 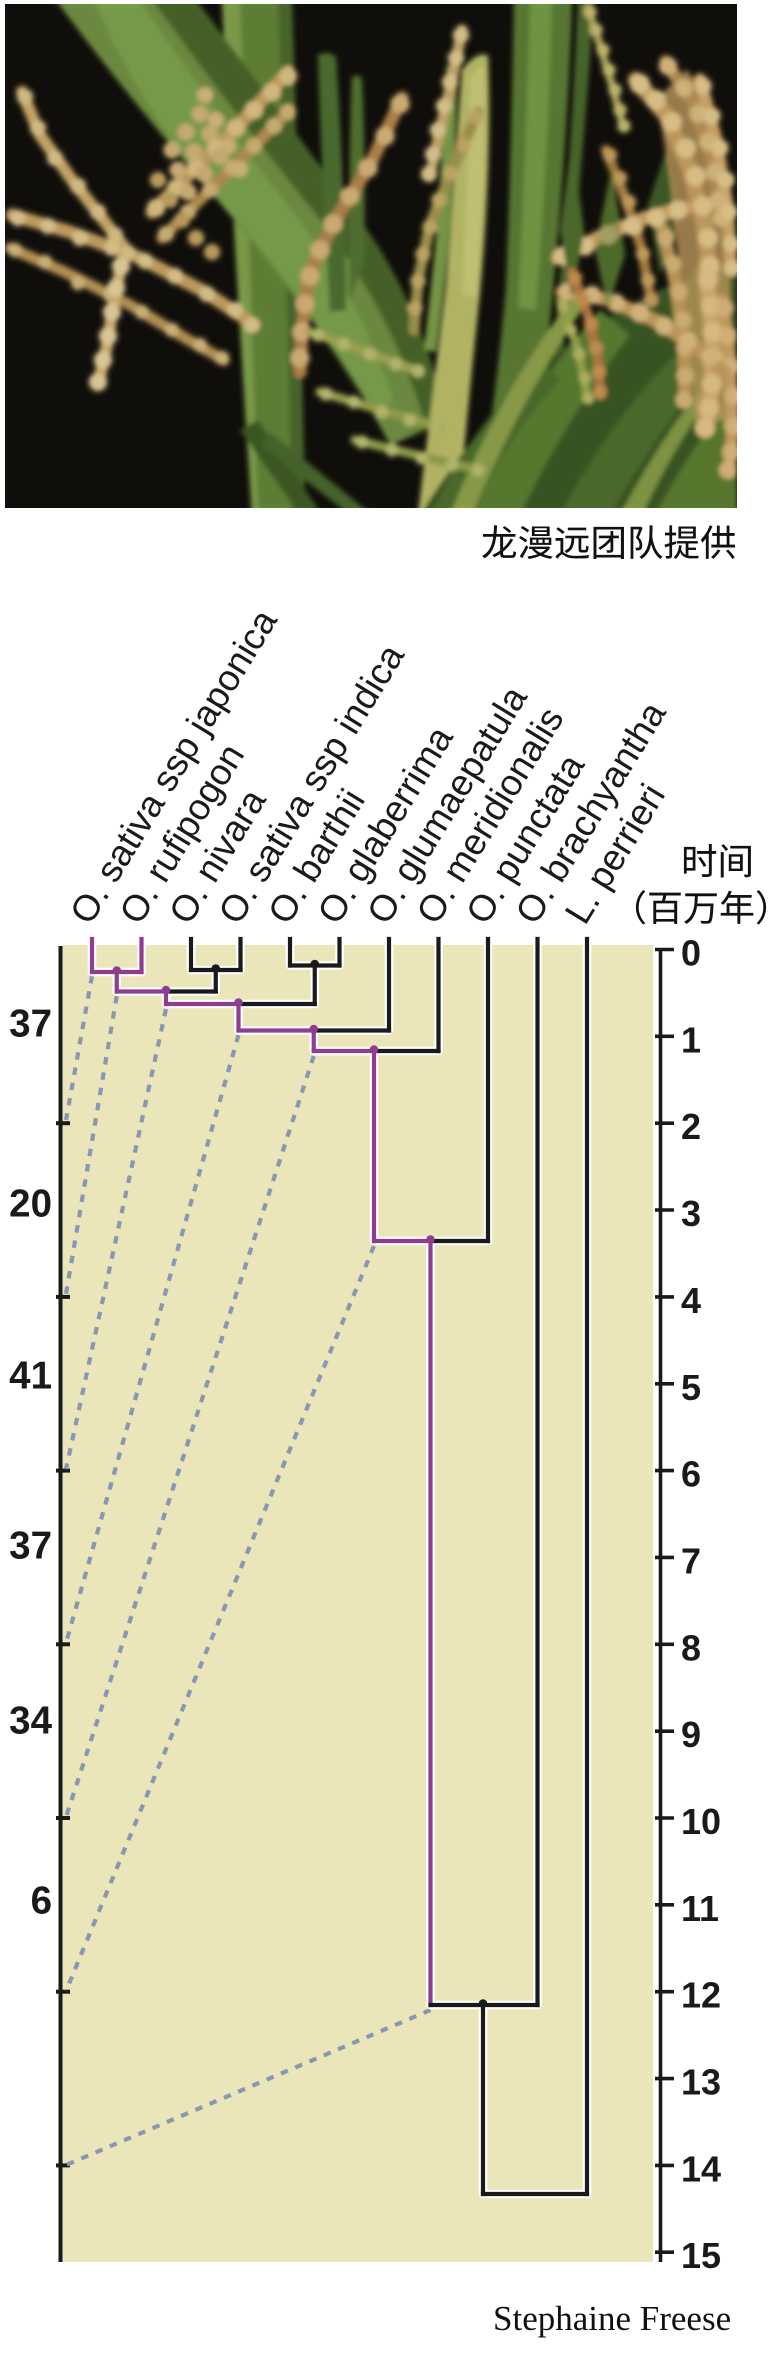 What do you see at coordinates (30, 1204) in the screenshot?
I see `svg-text: 20` at bounding box center [30, 1204].